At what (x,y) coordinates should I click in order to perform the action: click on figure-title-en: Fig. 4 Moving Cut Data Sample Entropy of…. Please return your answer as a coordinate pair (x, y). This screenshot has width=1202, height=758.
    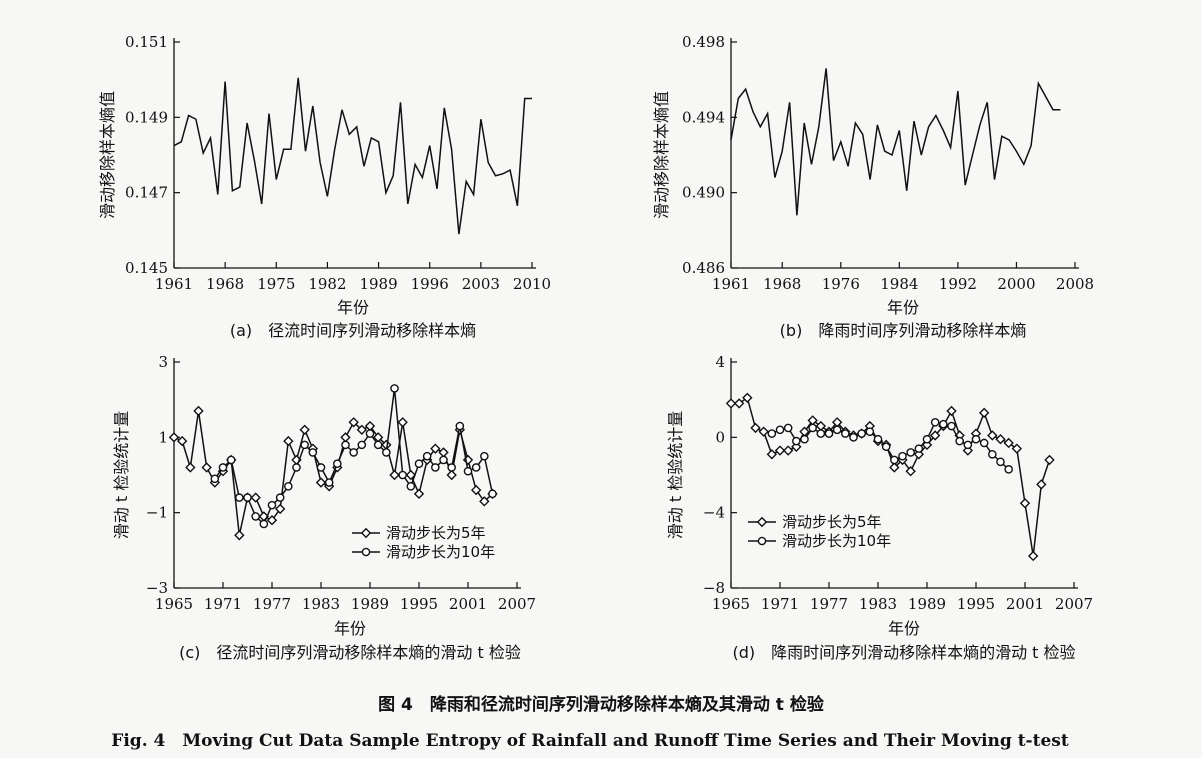
    Looking at the image, I should click on (590, 741).